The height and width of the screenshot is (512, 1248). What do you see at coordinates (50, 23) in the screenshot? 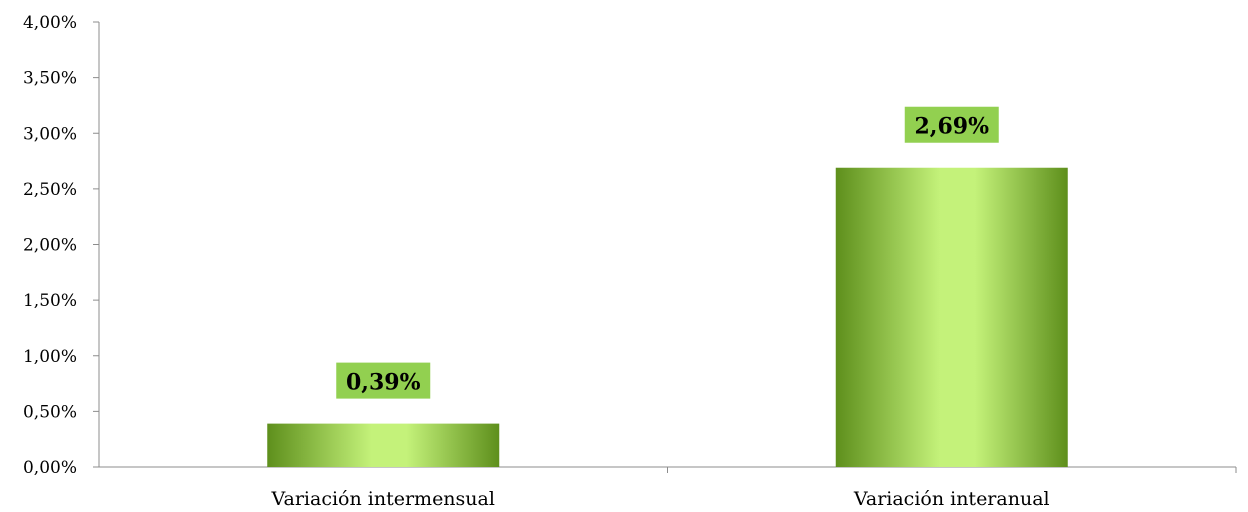
I see `y-tick-label: 4,00%` at bounding box center [50, 23].